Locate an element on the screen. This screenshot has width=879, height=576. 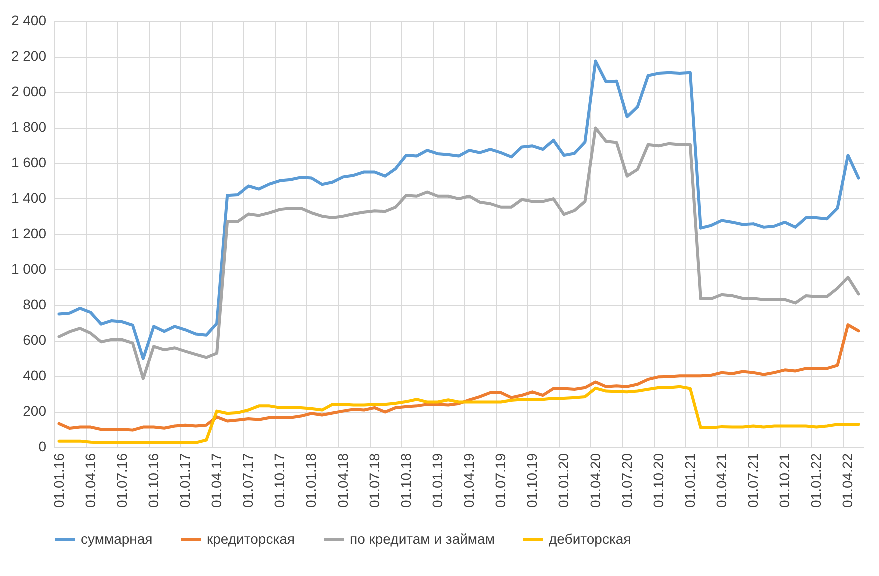
y-tick-label: 1 800 is located at coordinates (29, 127).